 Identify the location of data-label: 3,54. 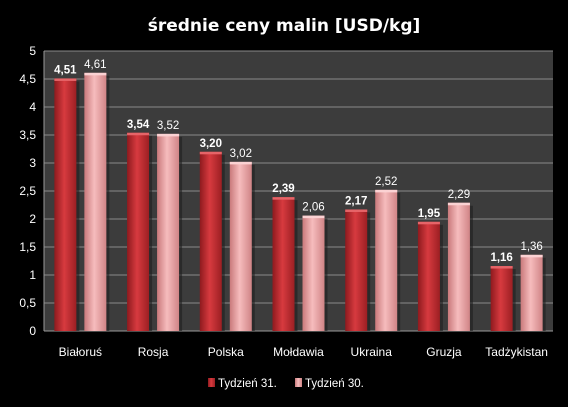
(138, 125).